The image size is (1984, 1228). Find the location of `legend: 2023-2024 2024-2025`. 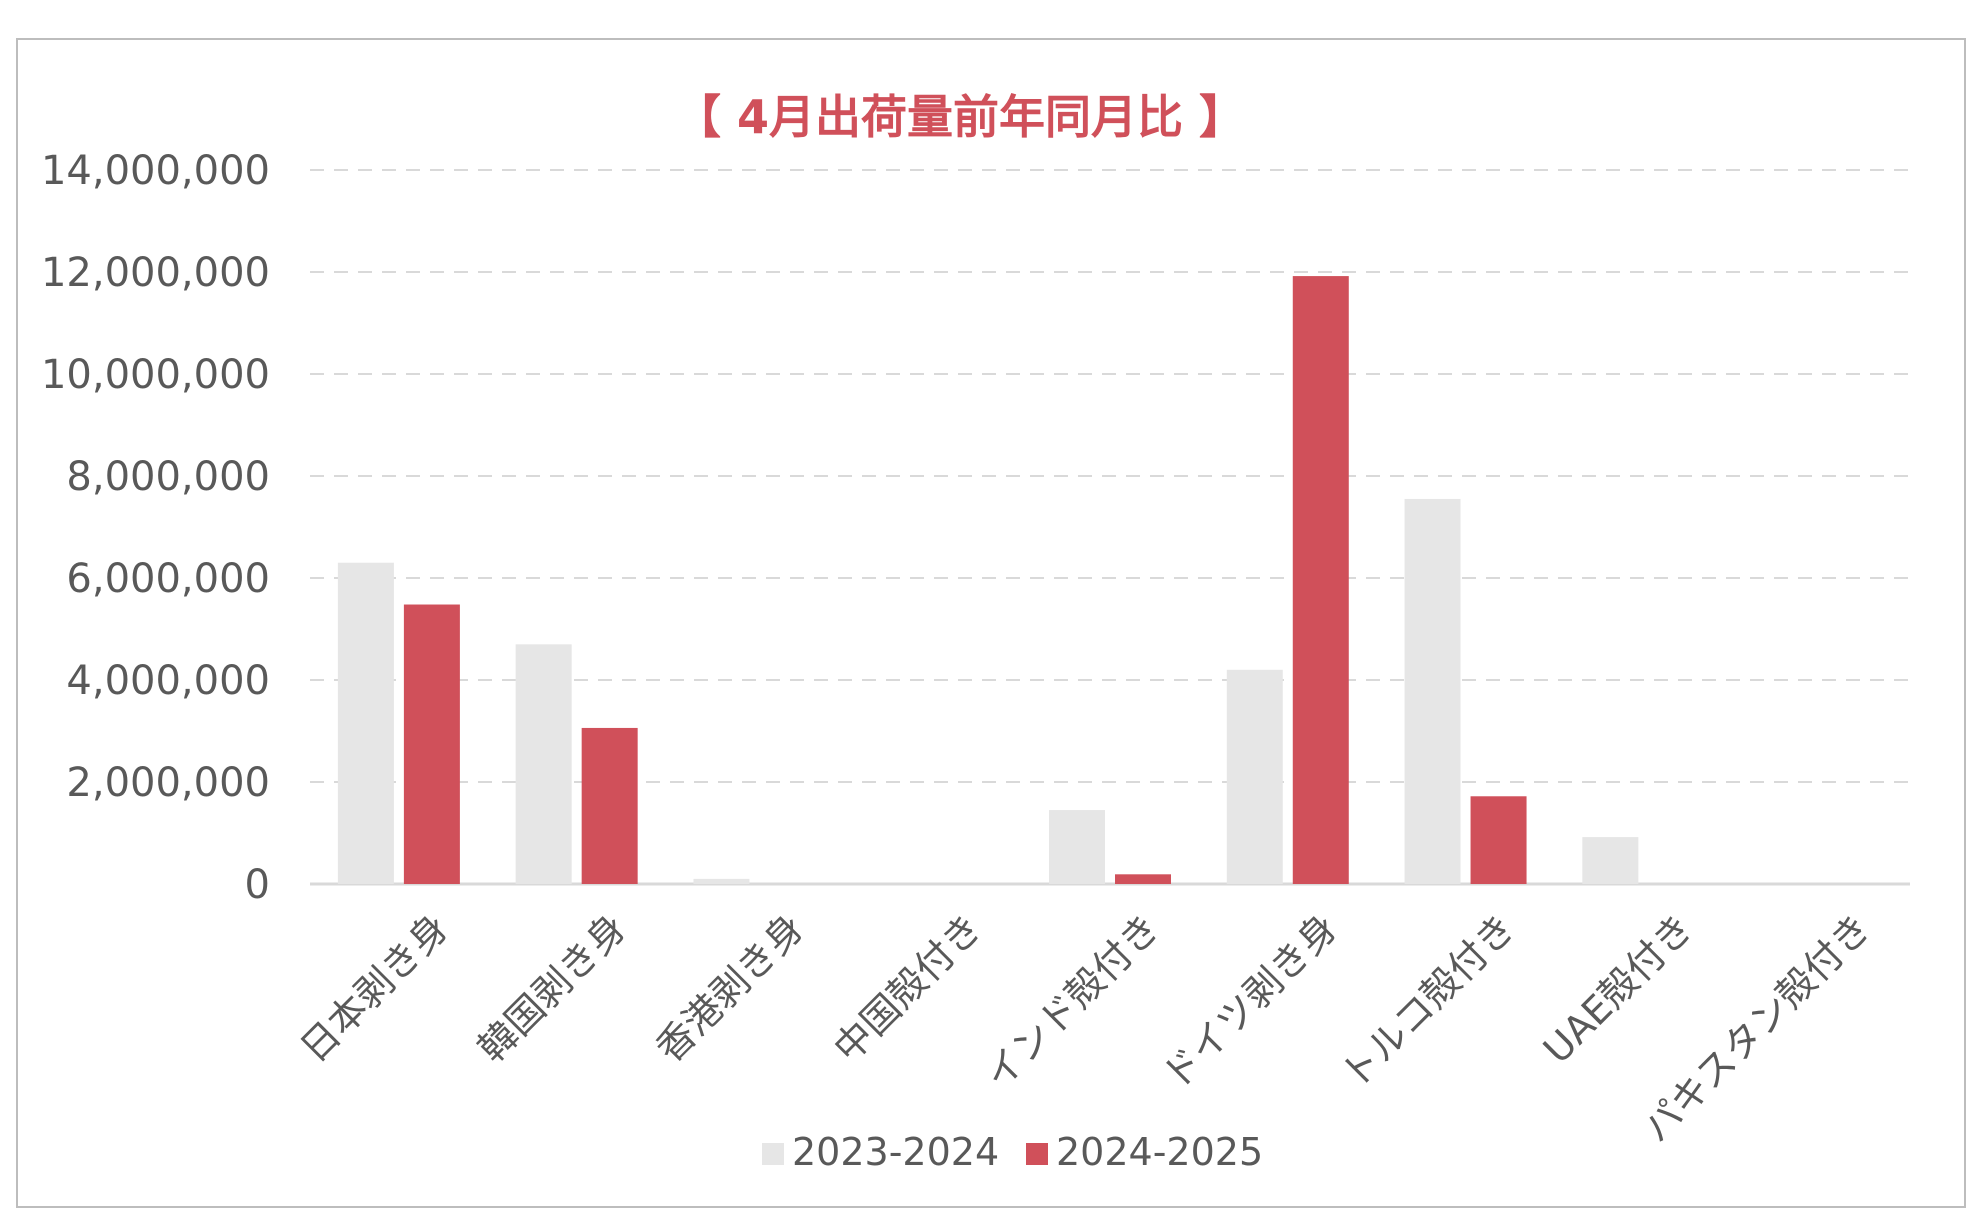

legend: 2023-2024 2024-2025 is located at coordinates (1012, 1152).